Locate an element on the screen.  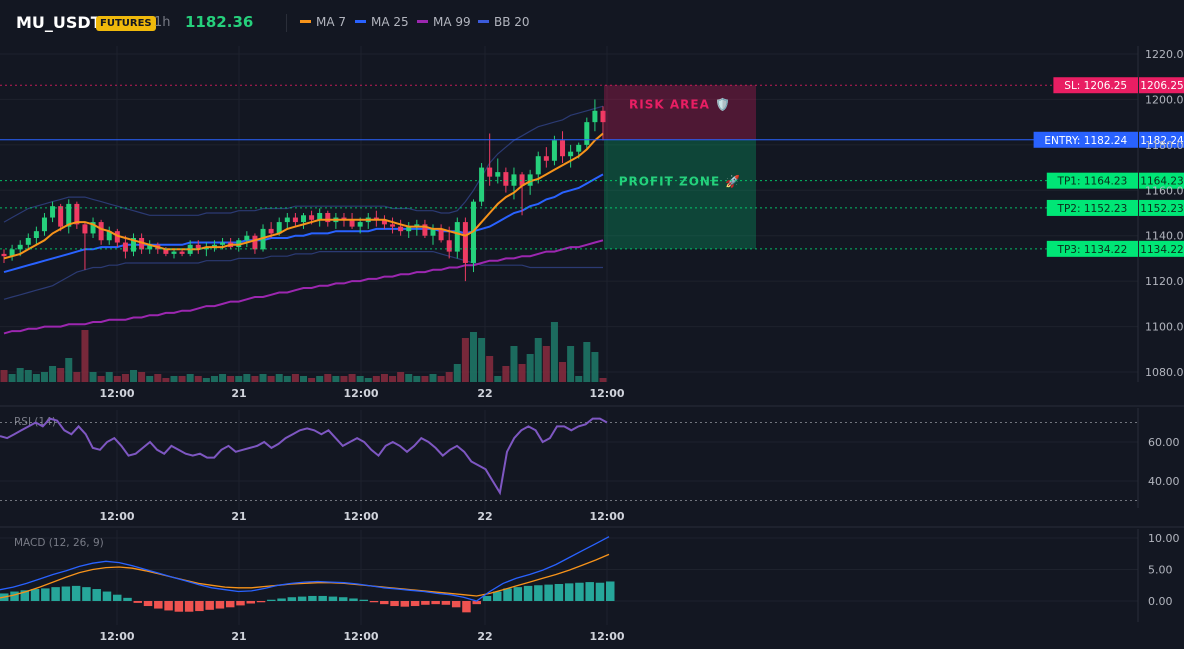
ma25-swatch is located at coordinates (360, 21).